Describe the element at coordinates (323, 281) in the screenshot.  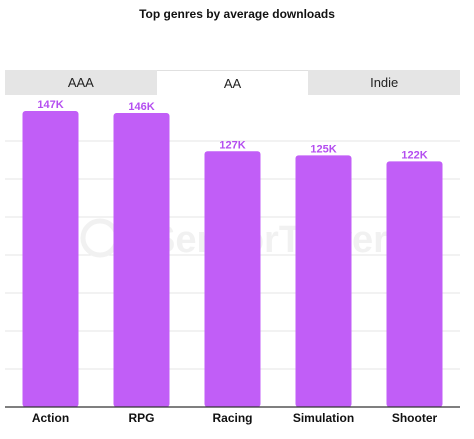
I see `bar-simulation` at that location.